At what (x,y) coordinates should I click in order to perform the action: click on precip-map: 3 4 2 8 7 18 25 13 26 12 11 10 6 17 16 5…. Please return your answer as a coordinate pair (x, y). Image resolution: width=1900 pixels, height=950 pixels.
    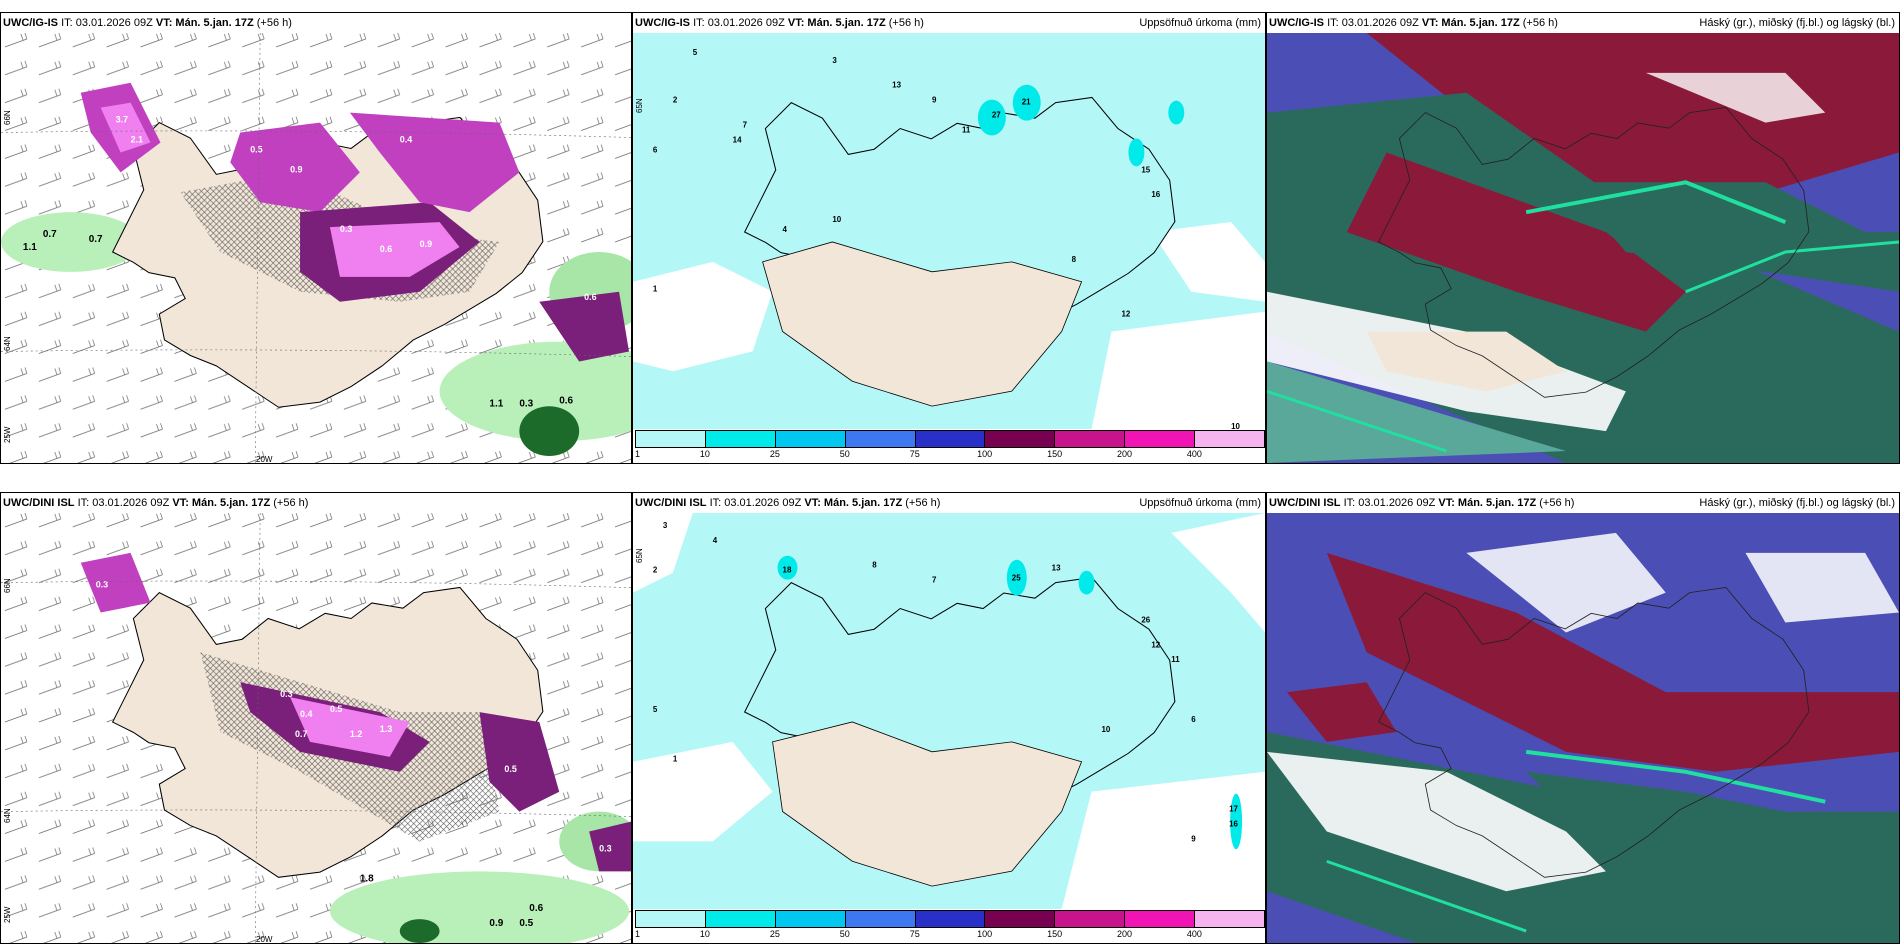
    Looking at the image, I should click on (949, 711).